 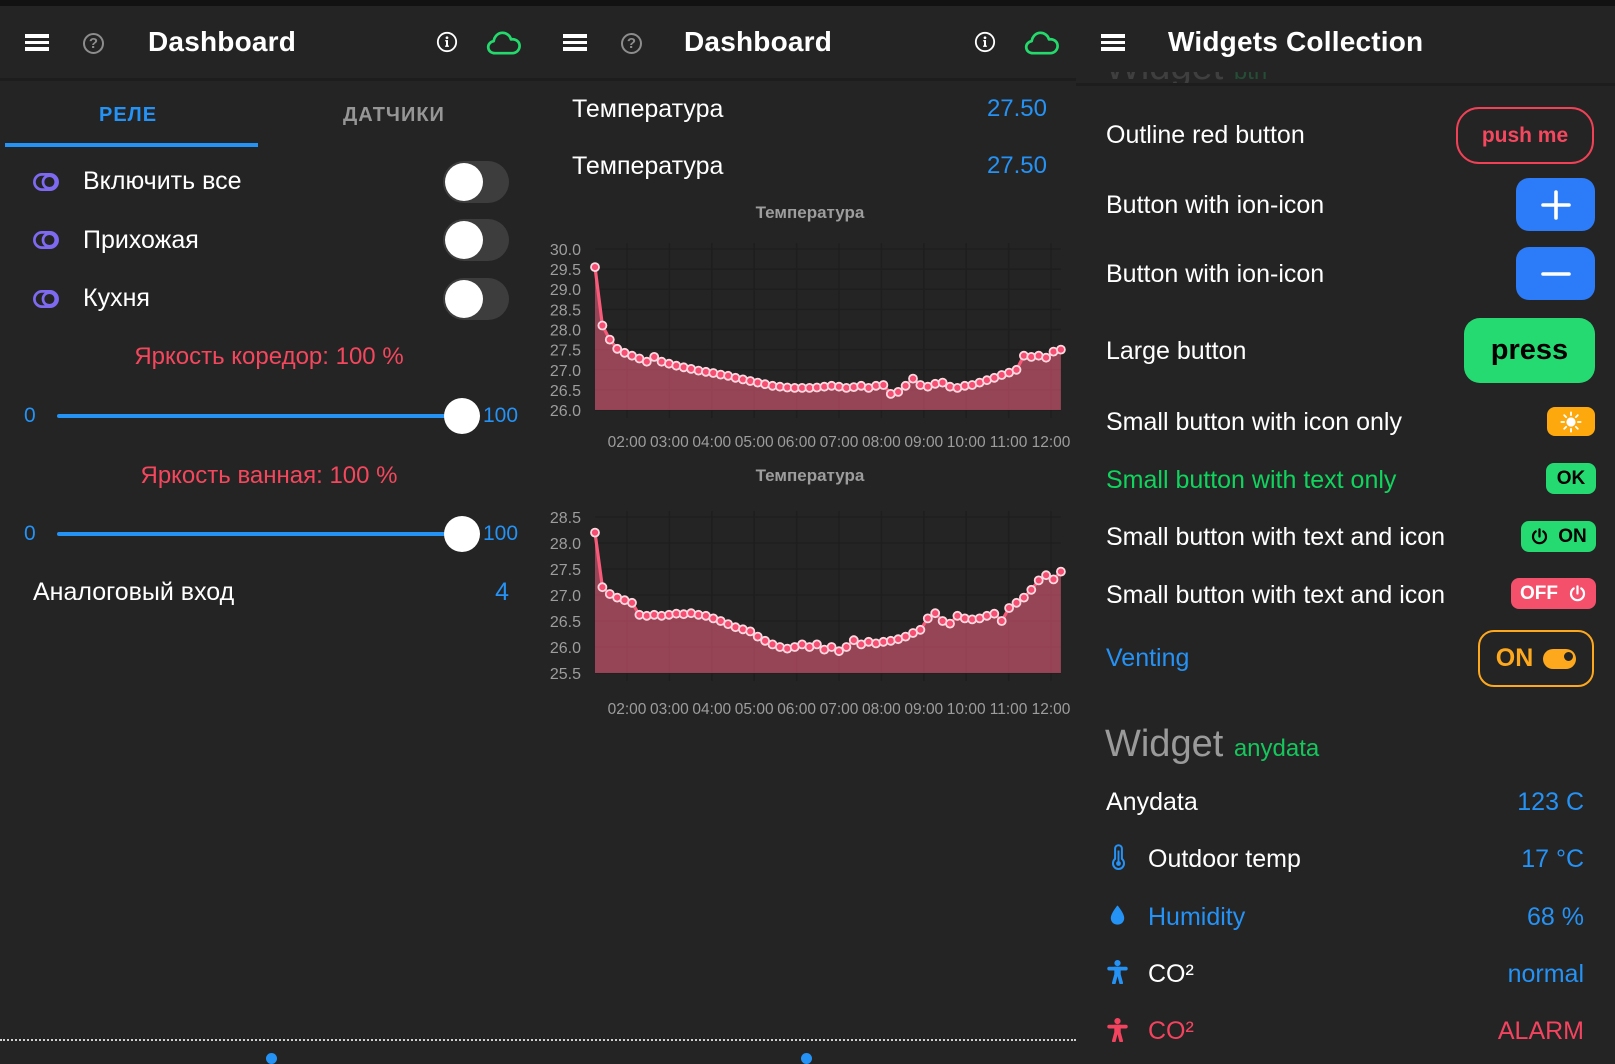 I want to click on svg-text: 25.5, so click(x=565, y=674).